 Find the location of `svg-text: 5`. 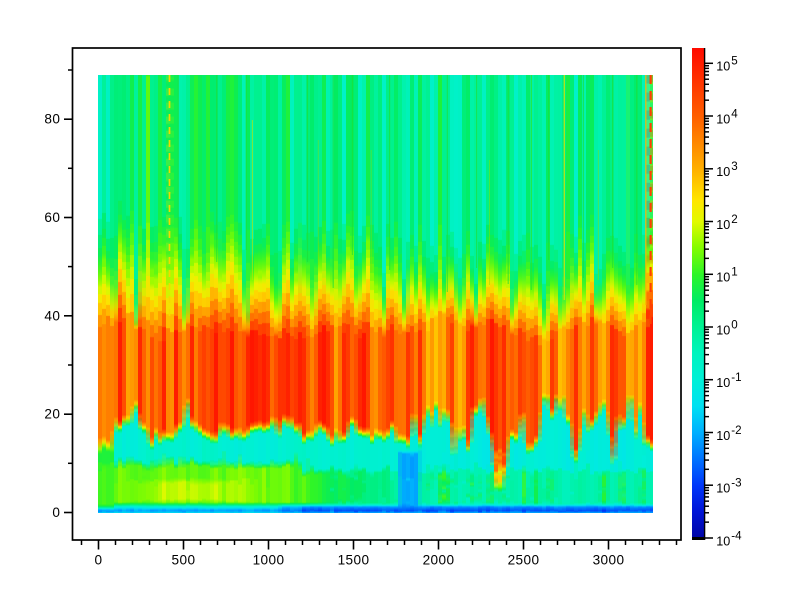

svg-text: 5 is located at coordinates (734, 61).